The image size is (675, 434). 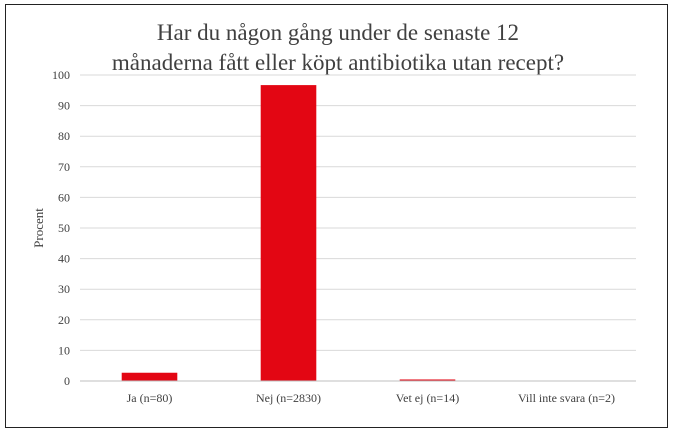 I want to click on x-category-label: Nej (n=2830), so click(x=288, y=398).